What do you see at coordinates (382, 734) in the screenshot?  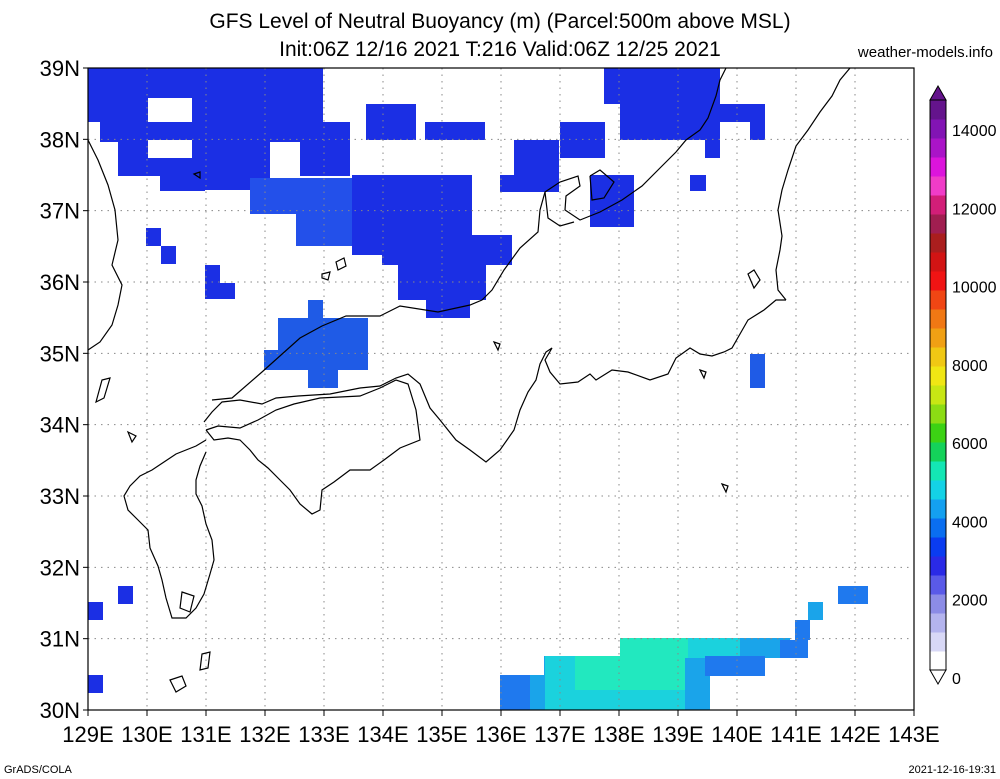 I see `lon-tick-label: 134E` at bounding box center [382, 734].